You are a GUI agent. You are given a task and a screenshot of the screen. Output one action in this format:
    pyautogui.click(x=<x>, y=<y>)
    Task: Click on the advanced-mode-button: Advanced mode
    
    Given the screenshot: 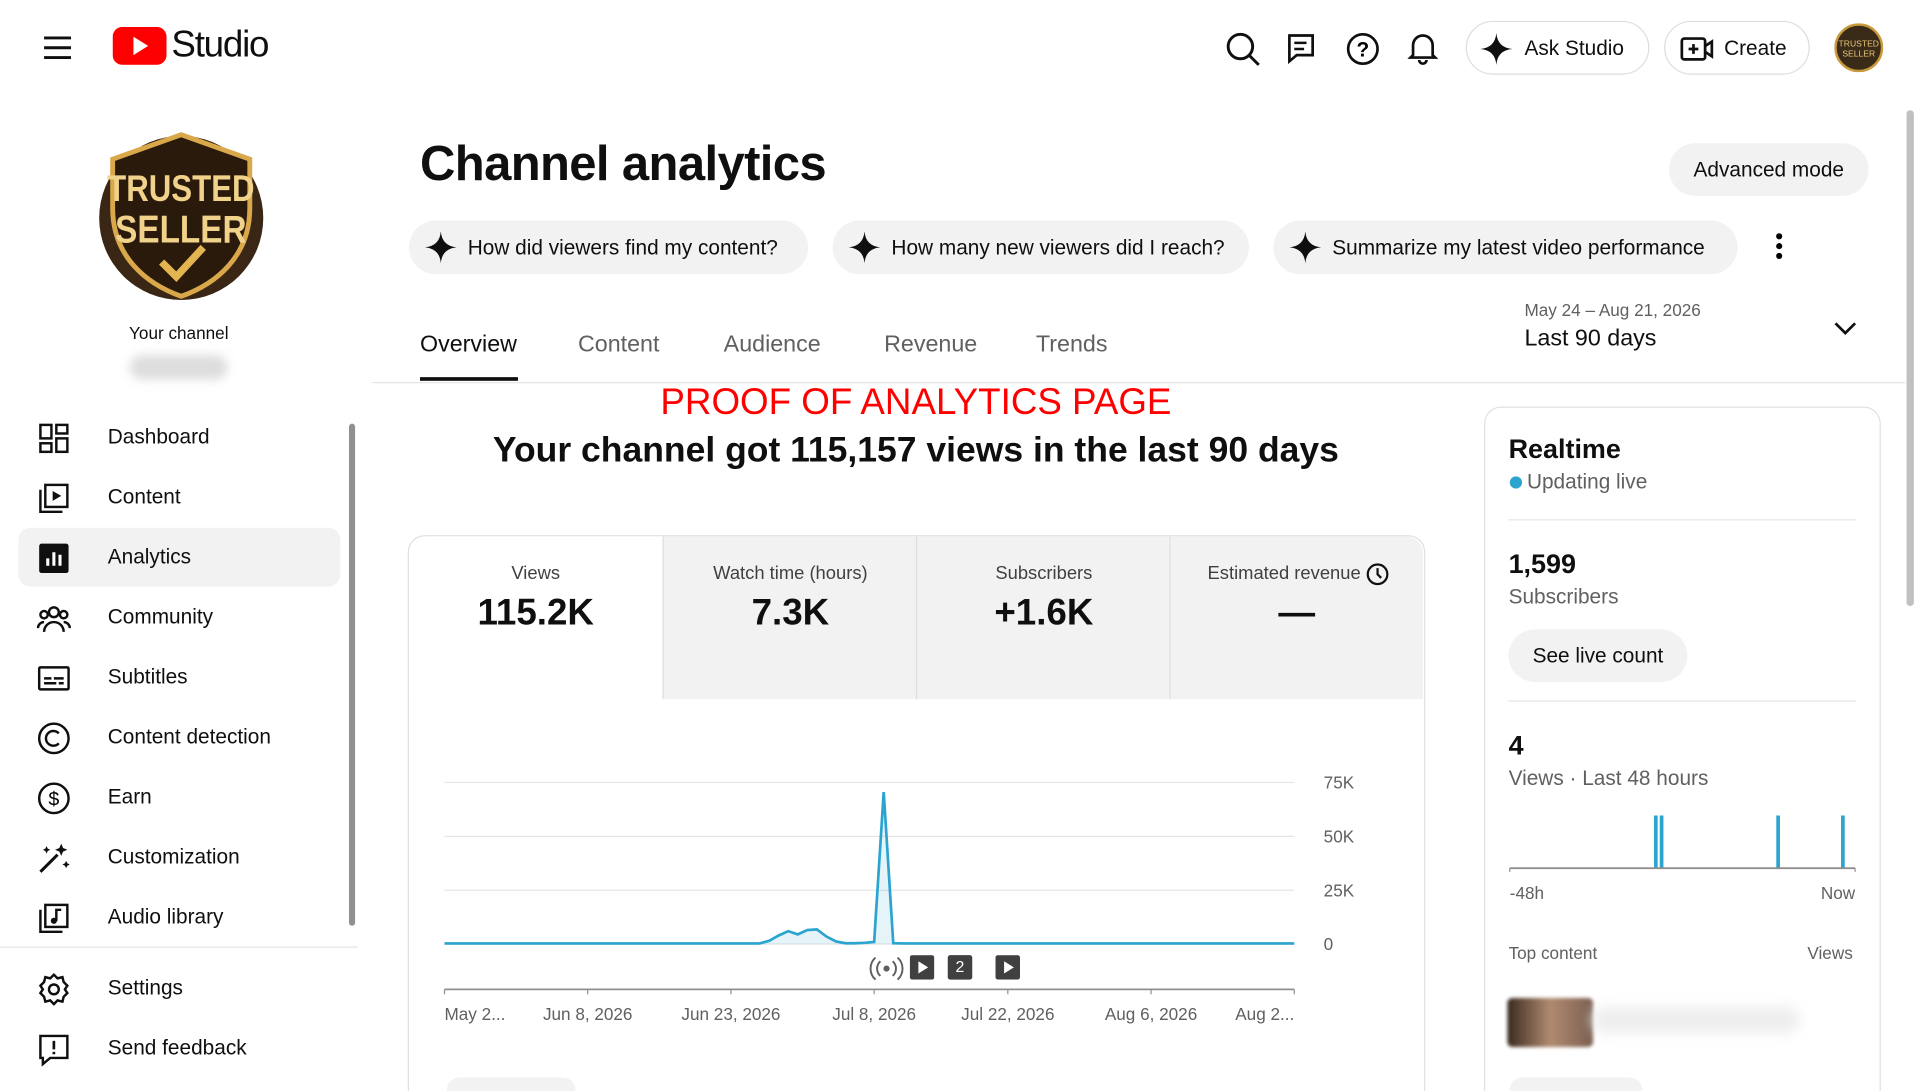 What is the action you would take?
    pyautogui.click(x=1768, y=169)
    